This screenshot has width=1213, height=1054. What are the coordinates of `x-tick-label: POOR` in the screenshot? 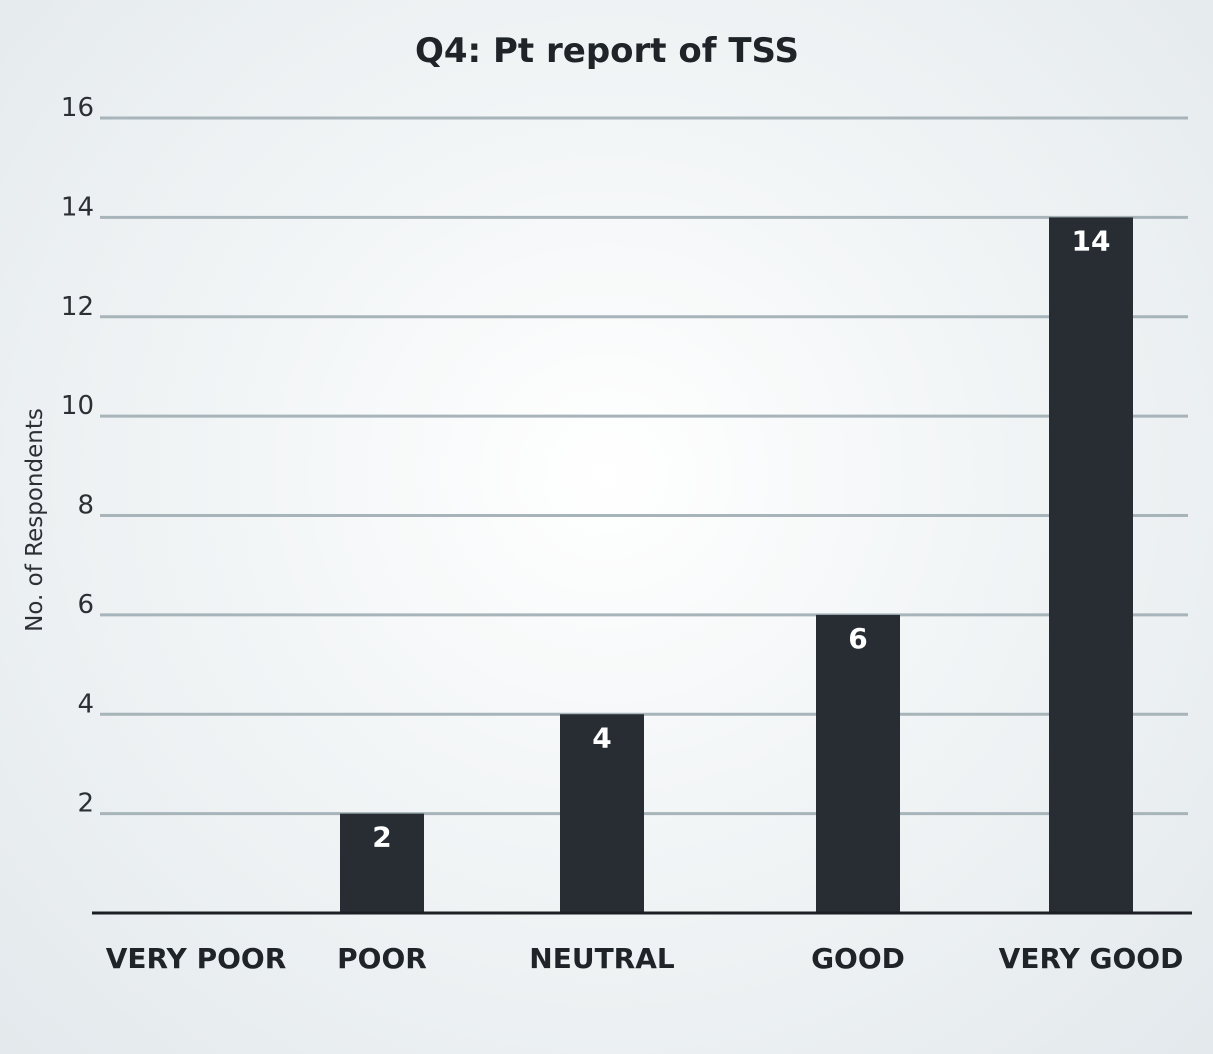 It's located at (382, 958).